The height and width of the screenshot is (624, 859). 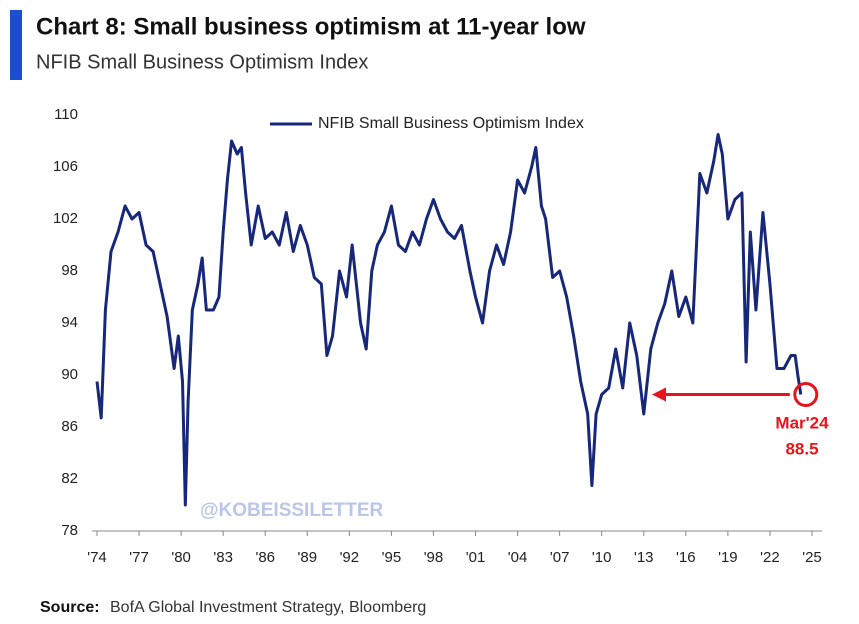 I want to click on source-label: Source:, so click(x=70, y=607).